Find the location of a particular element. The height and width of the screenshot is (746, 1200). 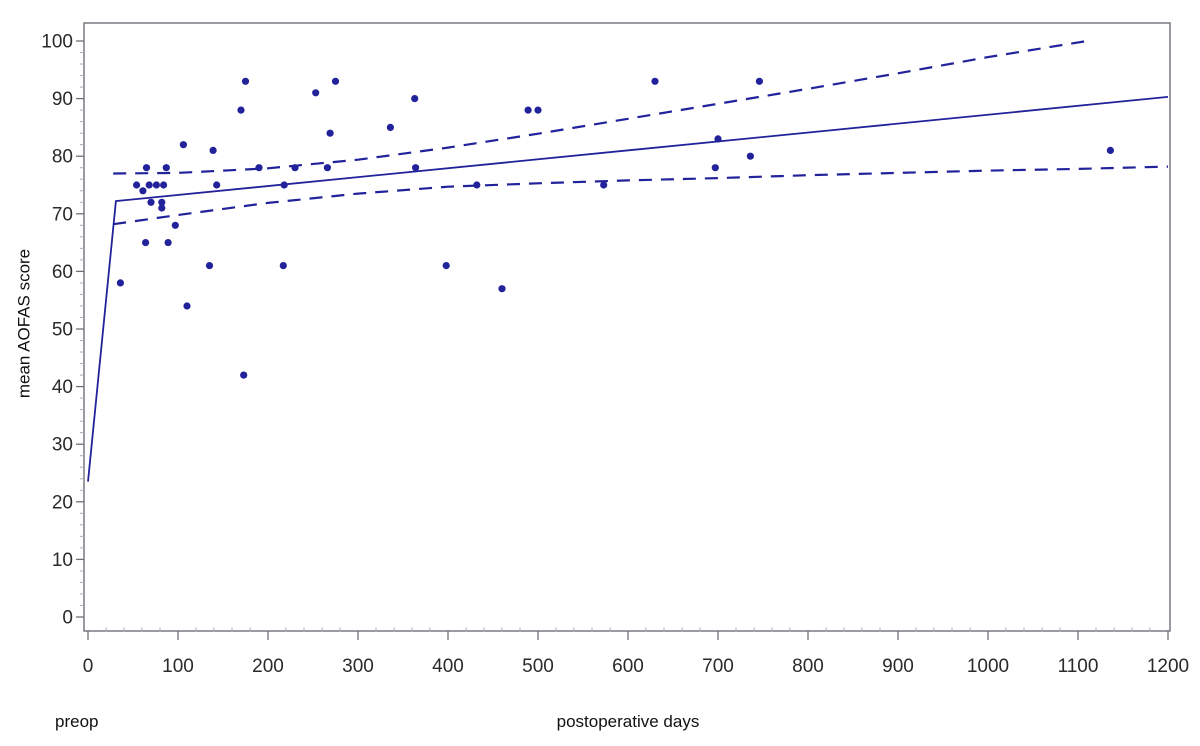

x-tick-label: 600 is located at coordinates (628, 666).